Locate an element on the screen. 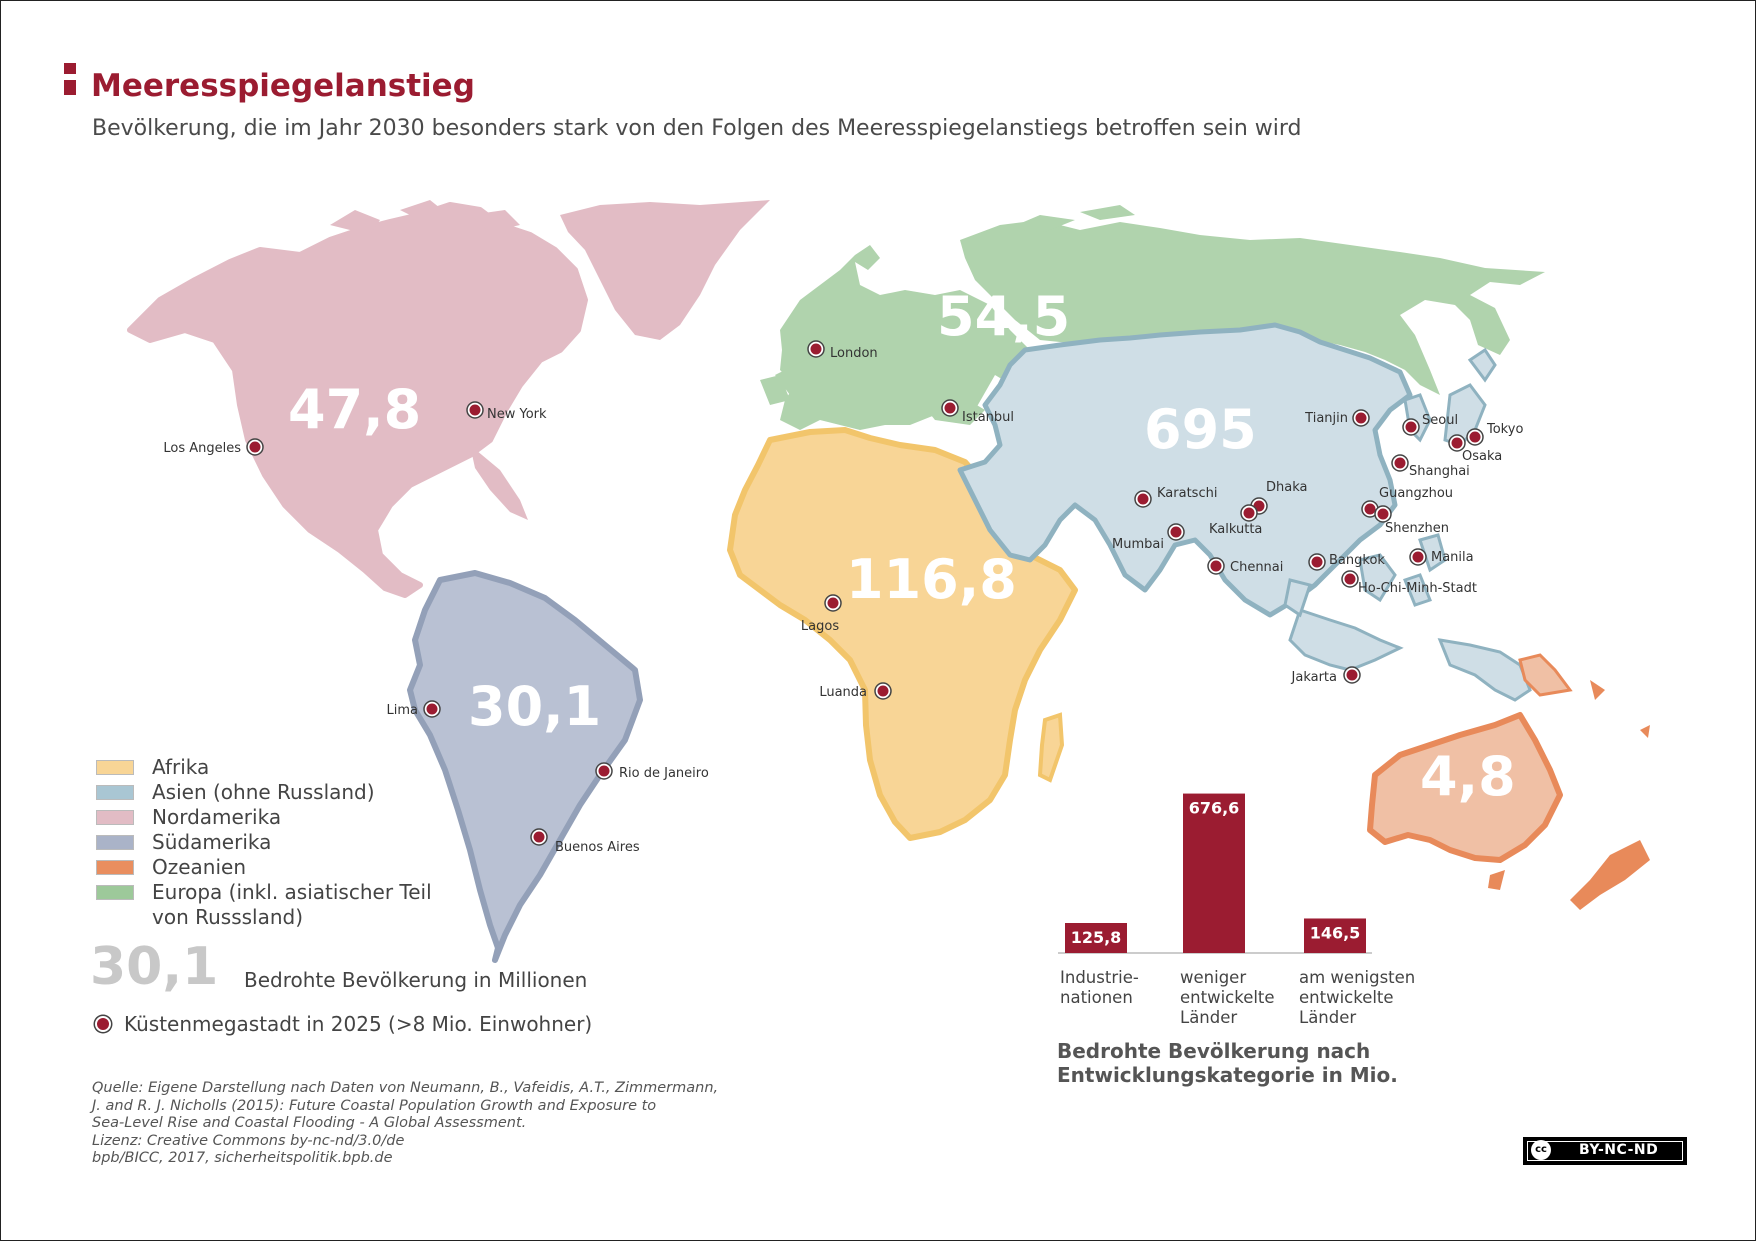 This screenshot has width=1756, height=1241. cc-badge-border is located at coordinates (1605, 1151).